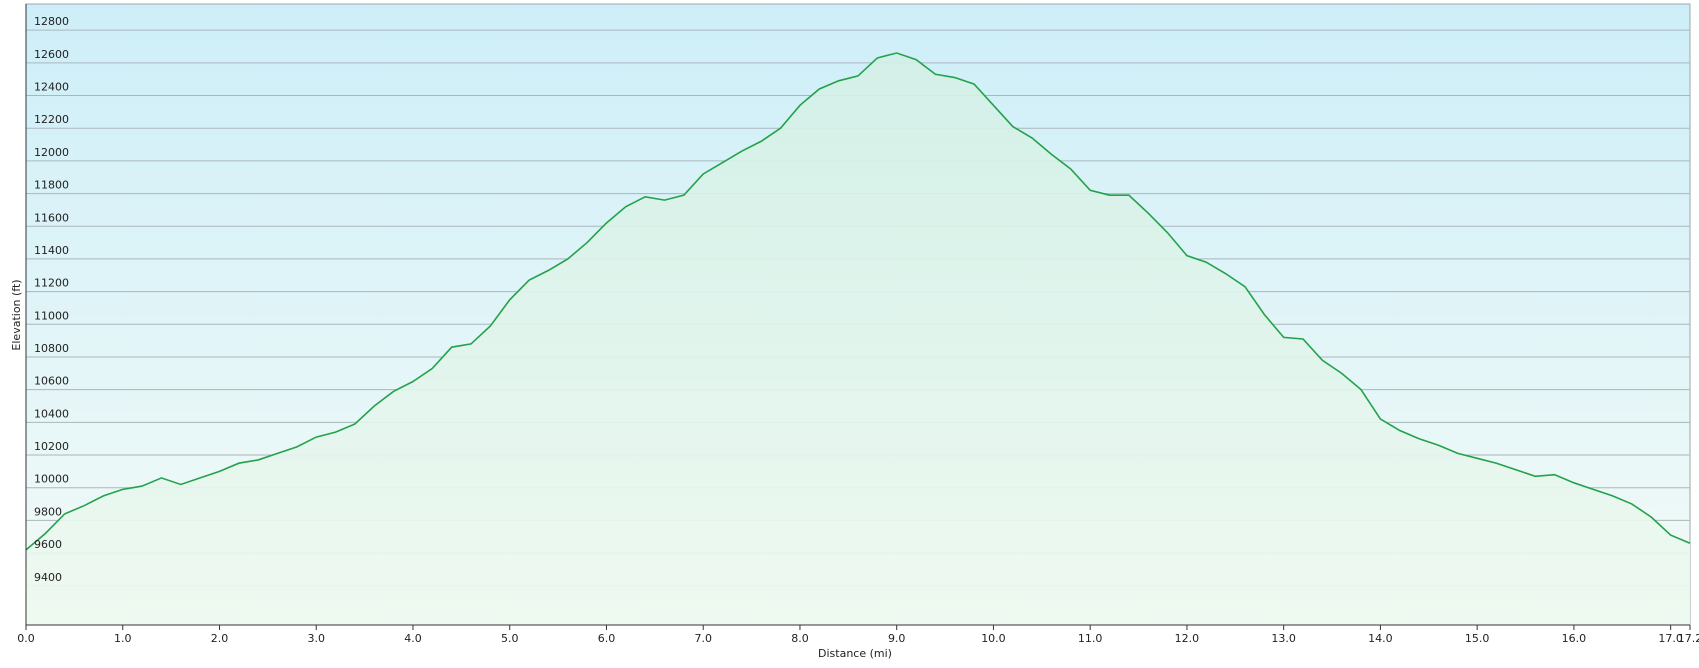 The width and height of the screenshot is (1699, 668). What do you see at coordinates (51, 283) in the screenshot?
I see `y-tick-label: 11200` at bounding box center [51, 283].